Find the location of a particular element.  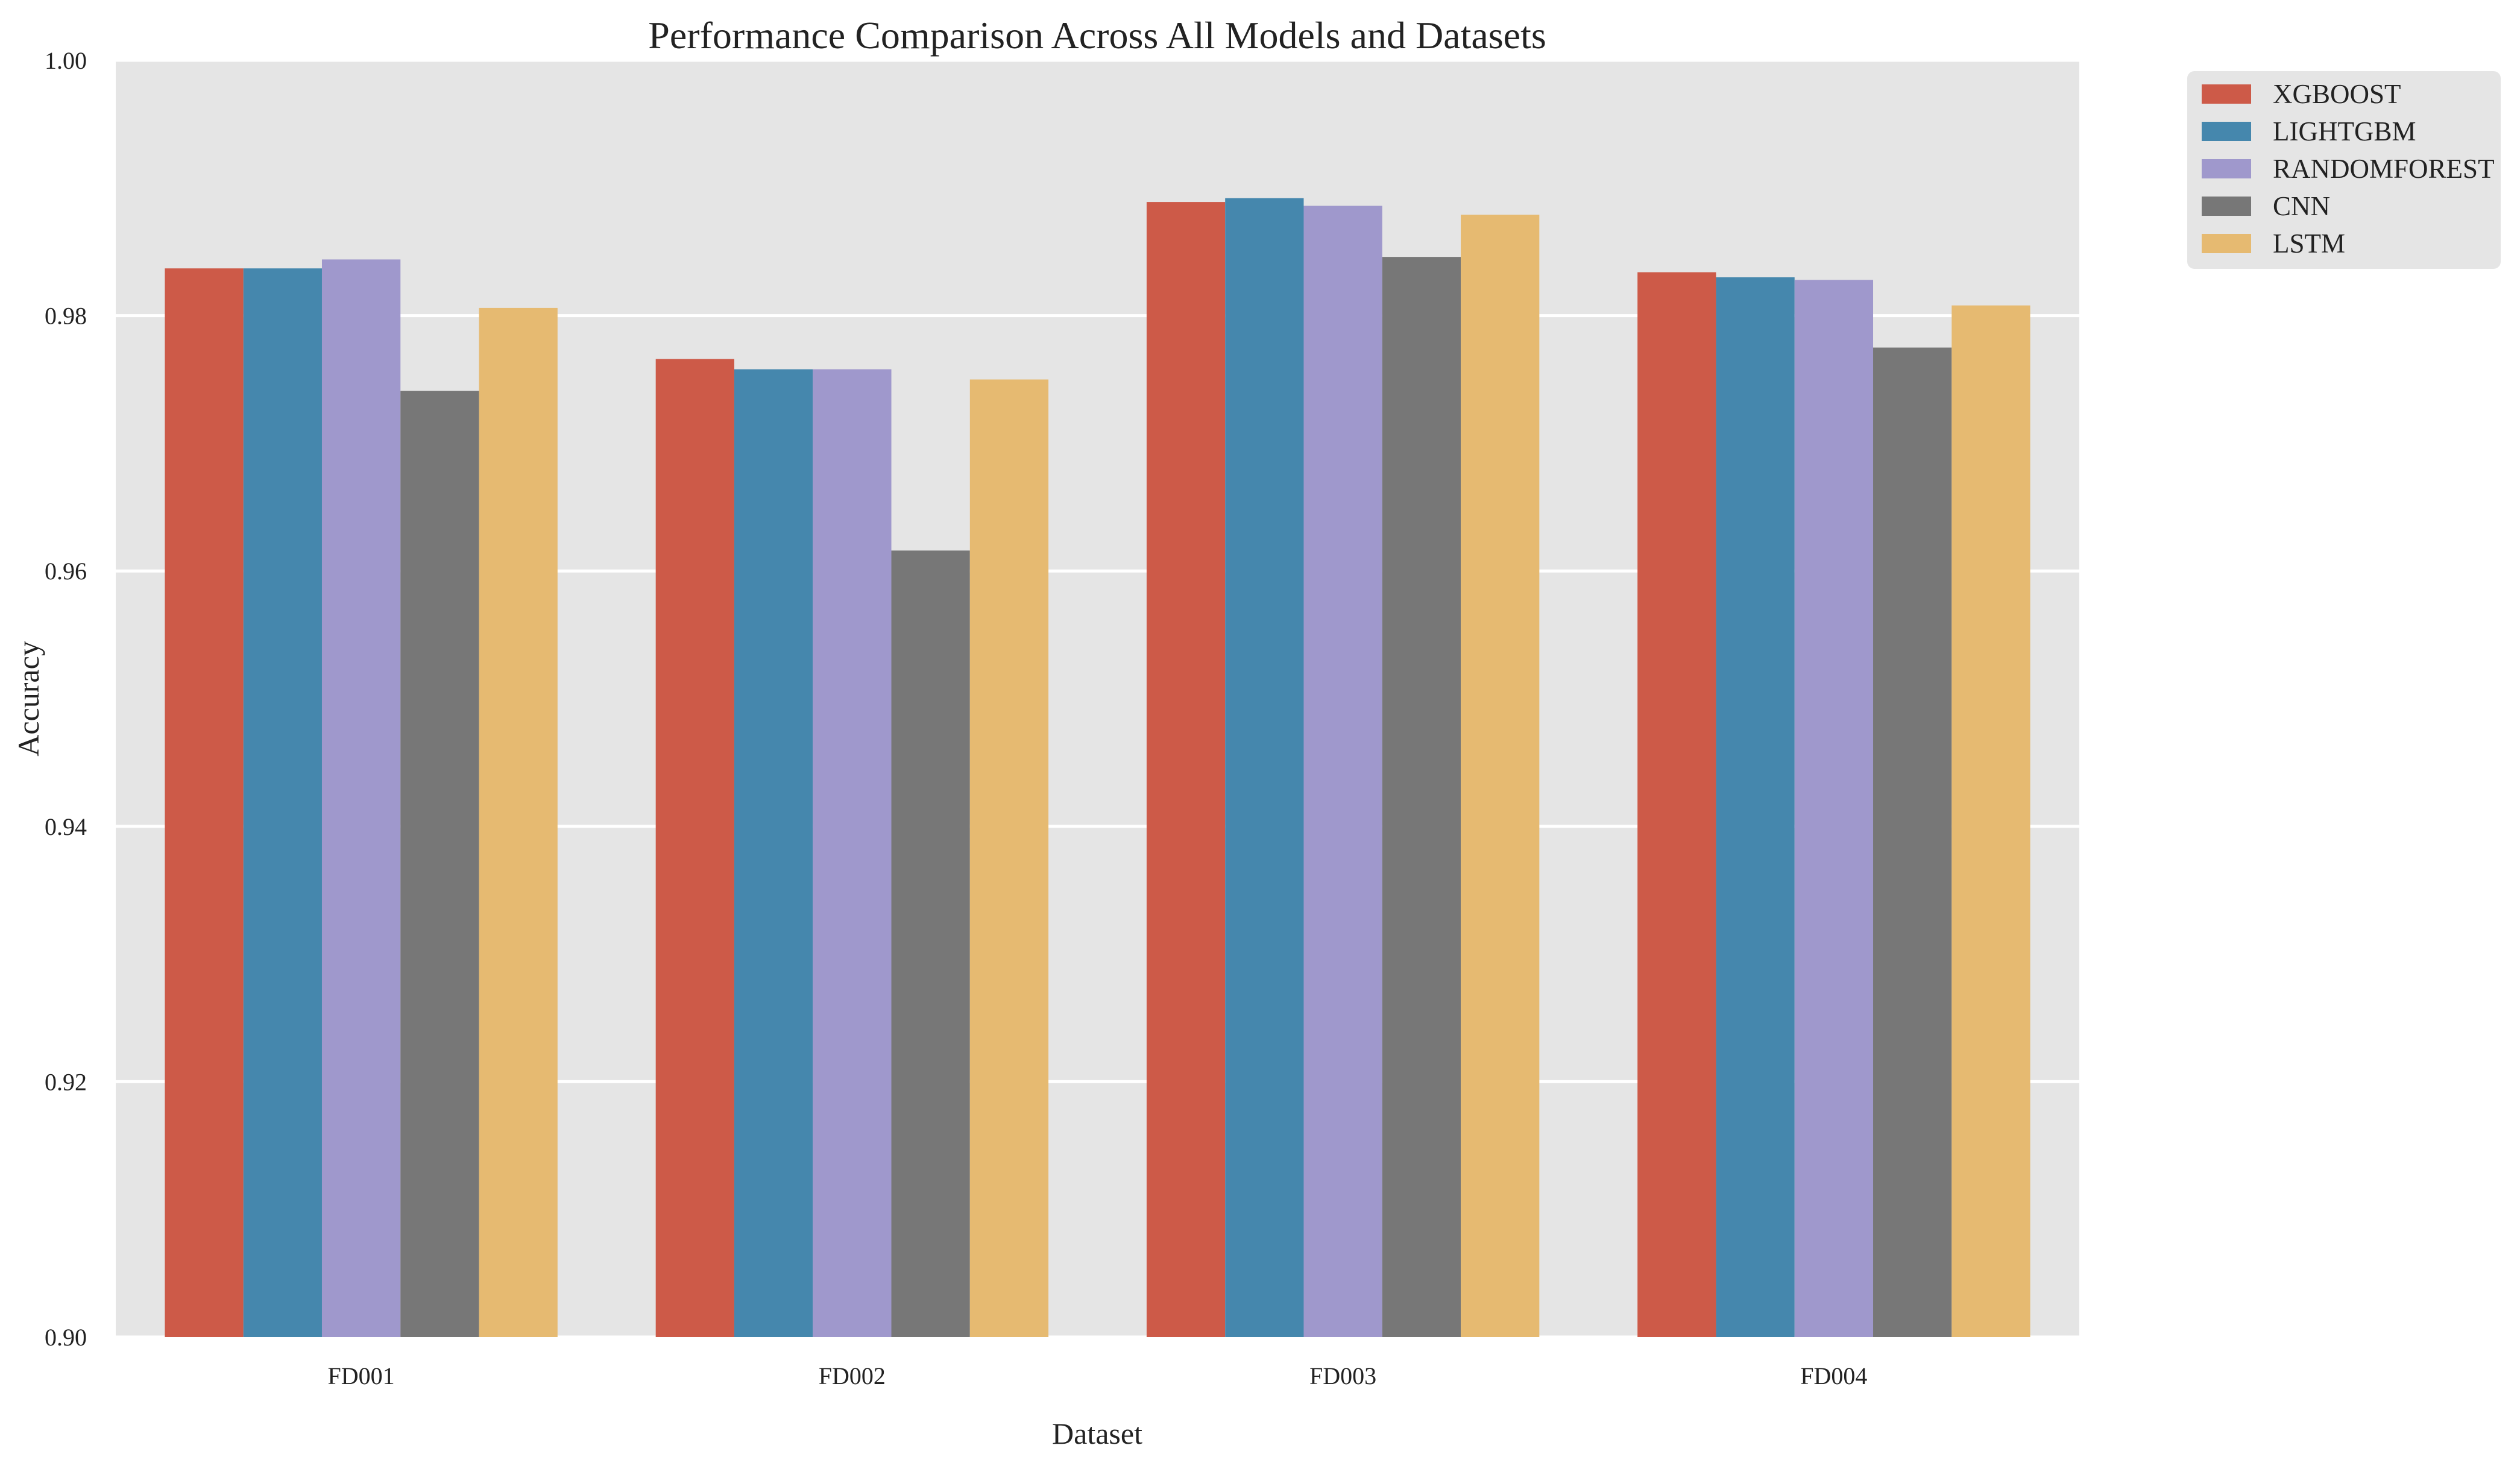

bar-lstm-fd003 is located at coordinates (1501, 776).